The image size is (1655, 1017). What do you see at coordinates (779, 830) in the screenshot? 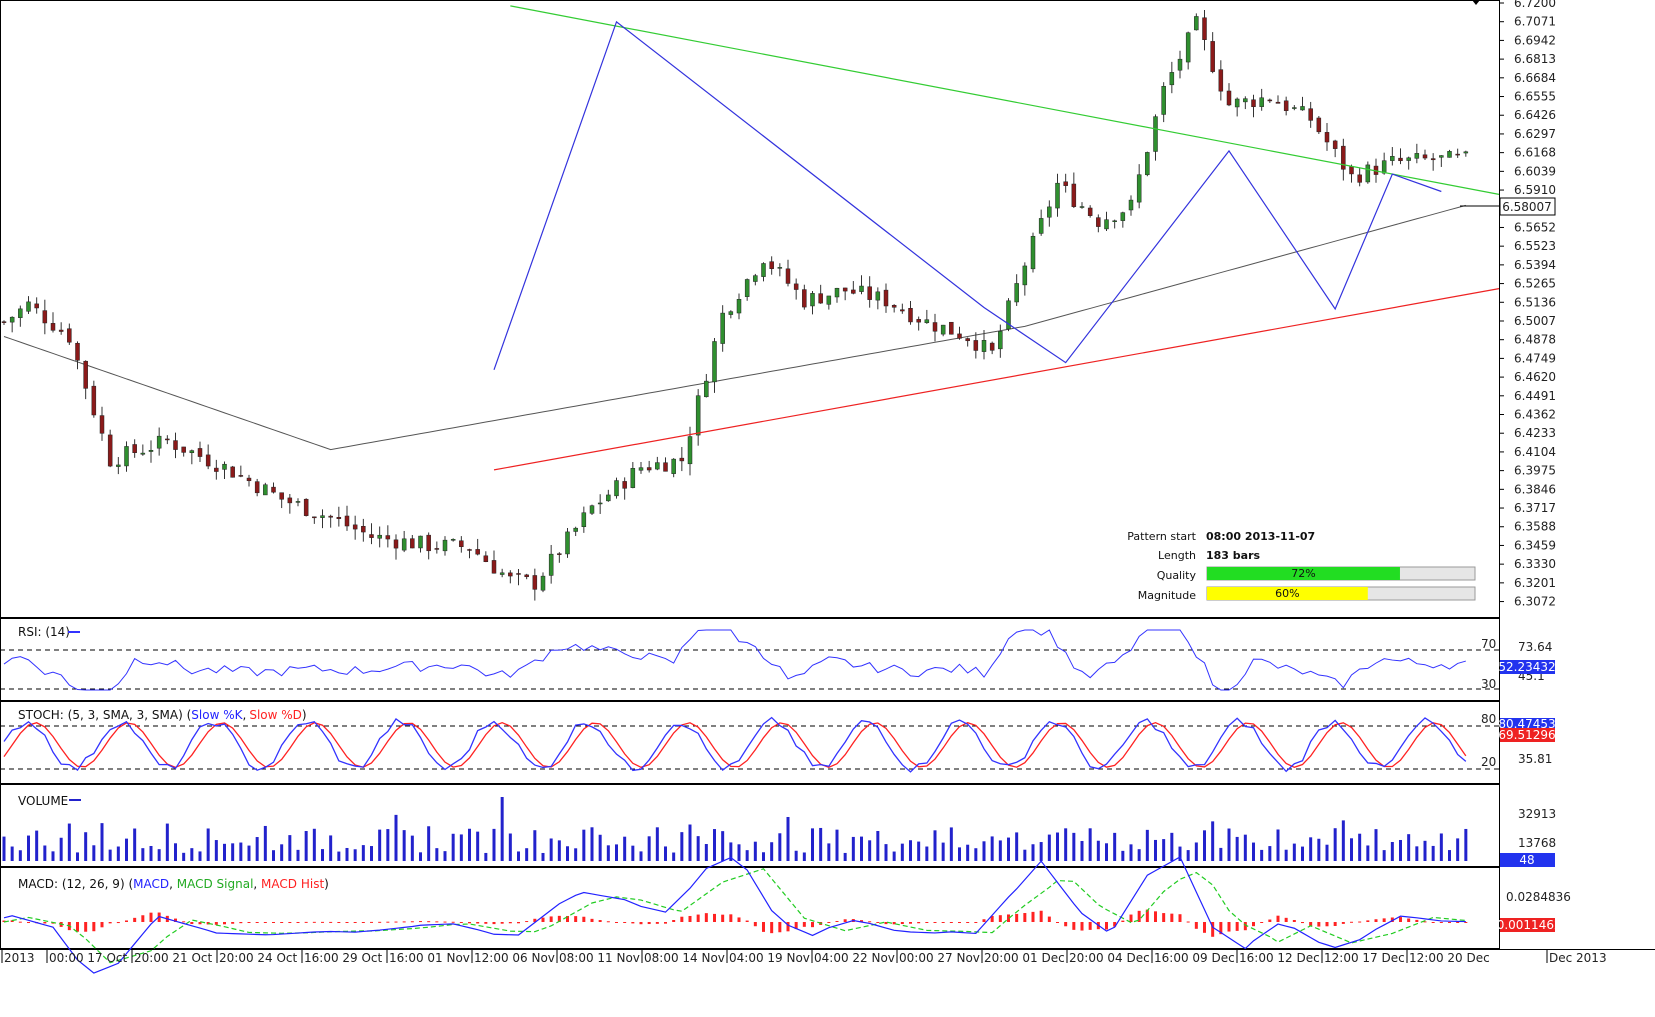
I see `volume-pane: VOLUME 32913 13768 48` at bounding box center [779, 830].